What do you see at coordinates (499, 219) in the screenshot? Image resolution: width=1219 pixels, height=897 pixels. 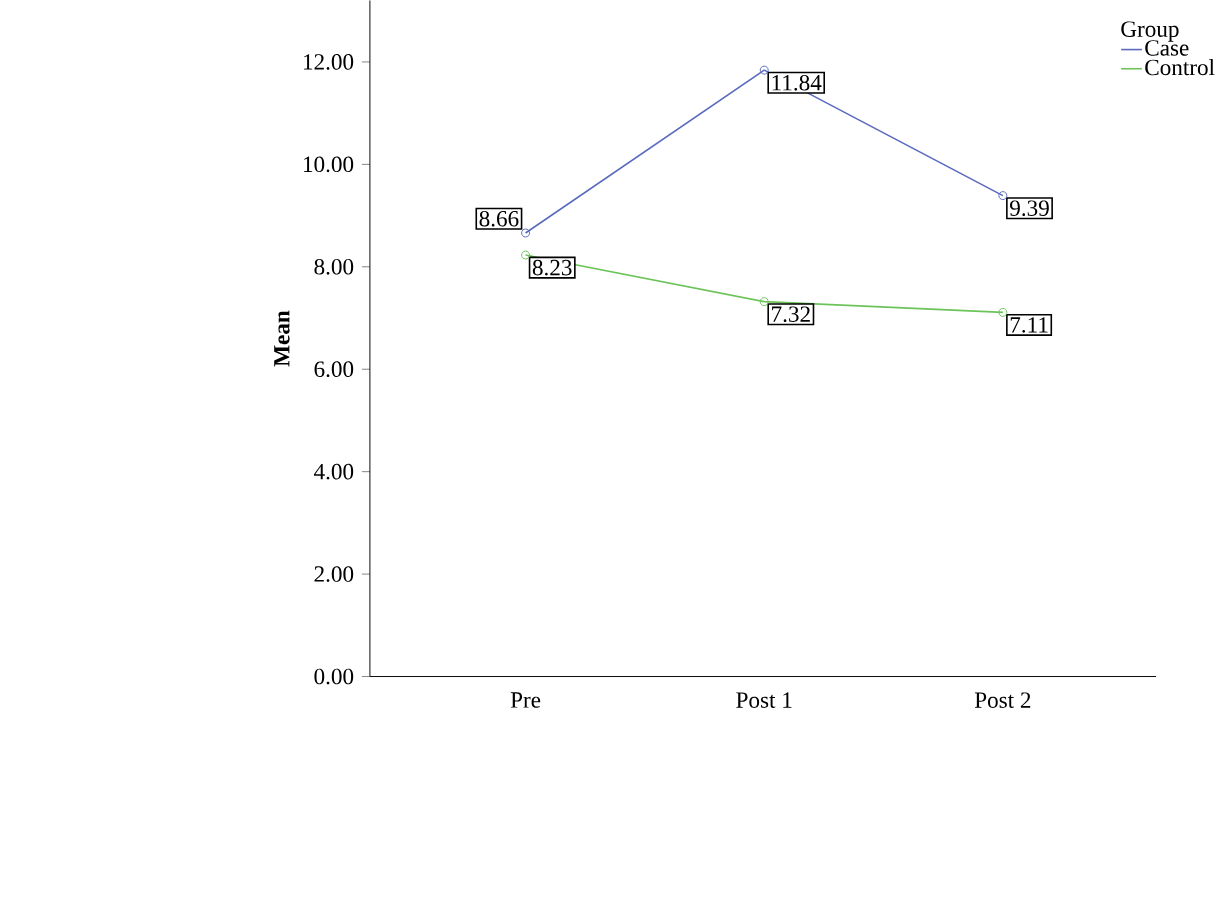 I see `data-label: 8.66` at bounding box center [499, 219].